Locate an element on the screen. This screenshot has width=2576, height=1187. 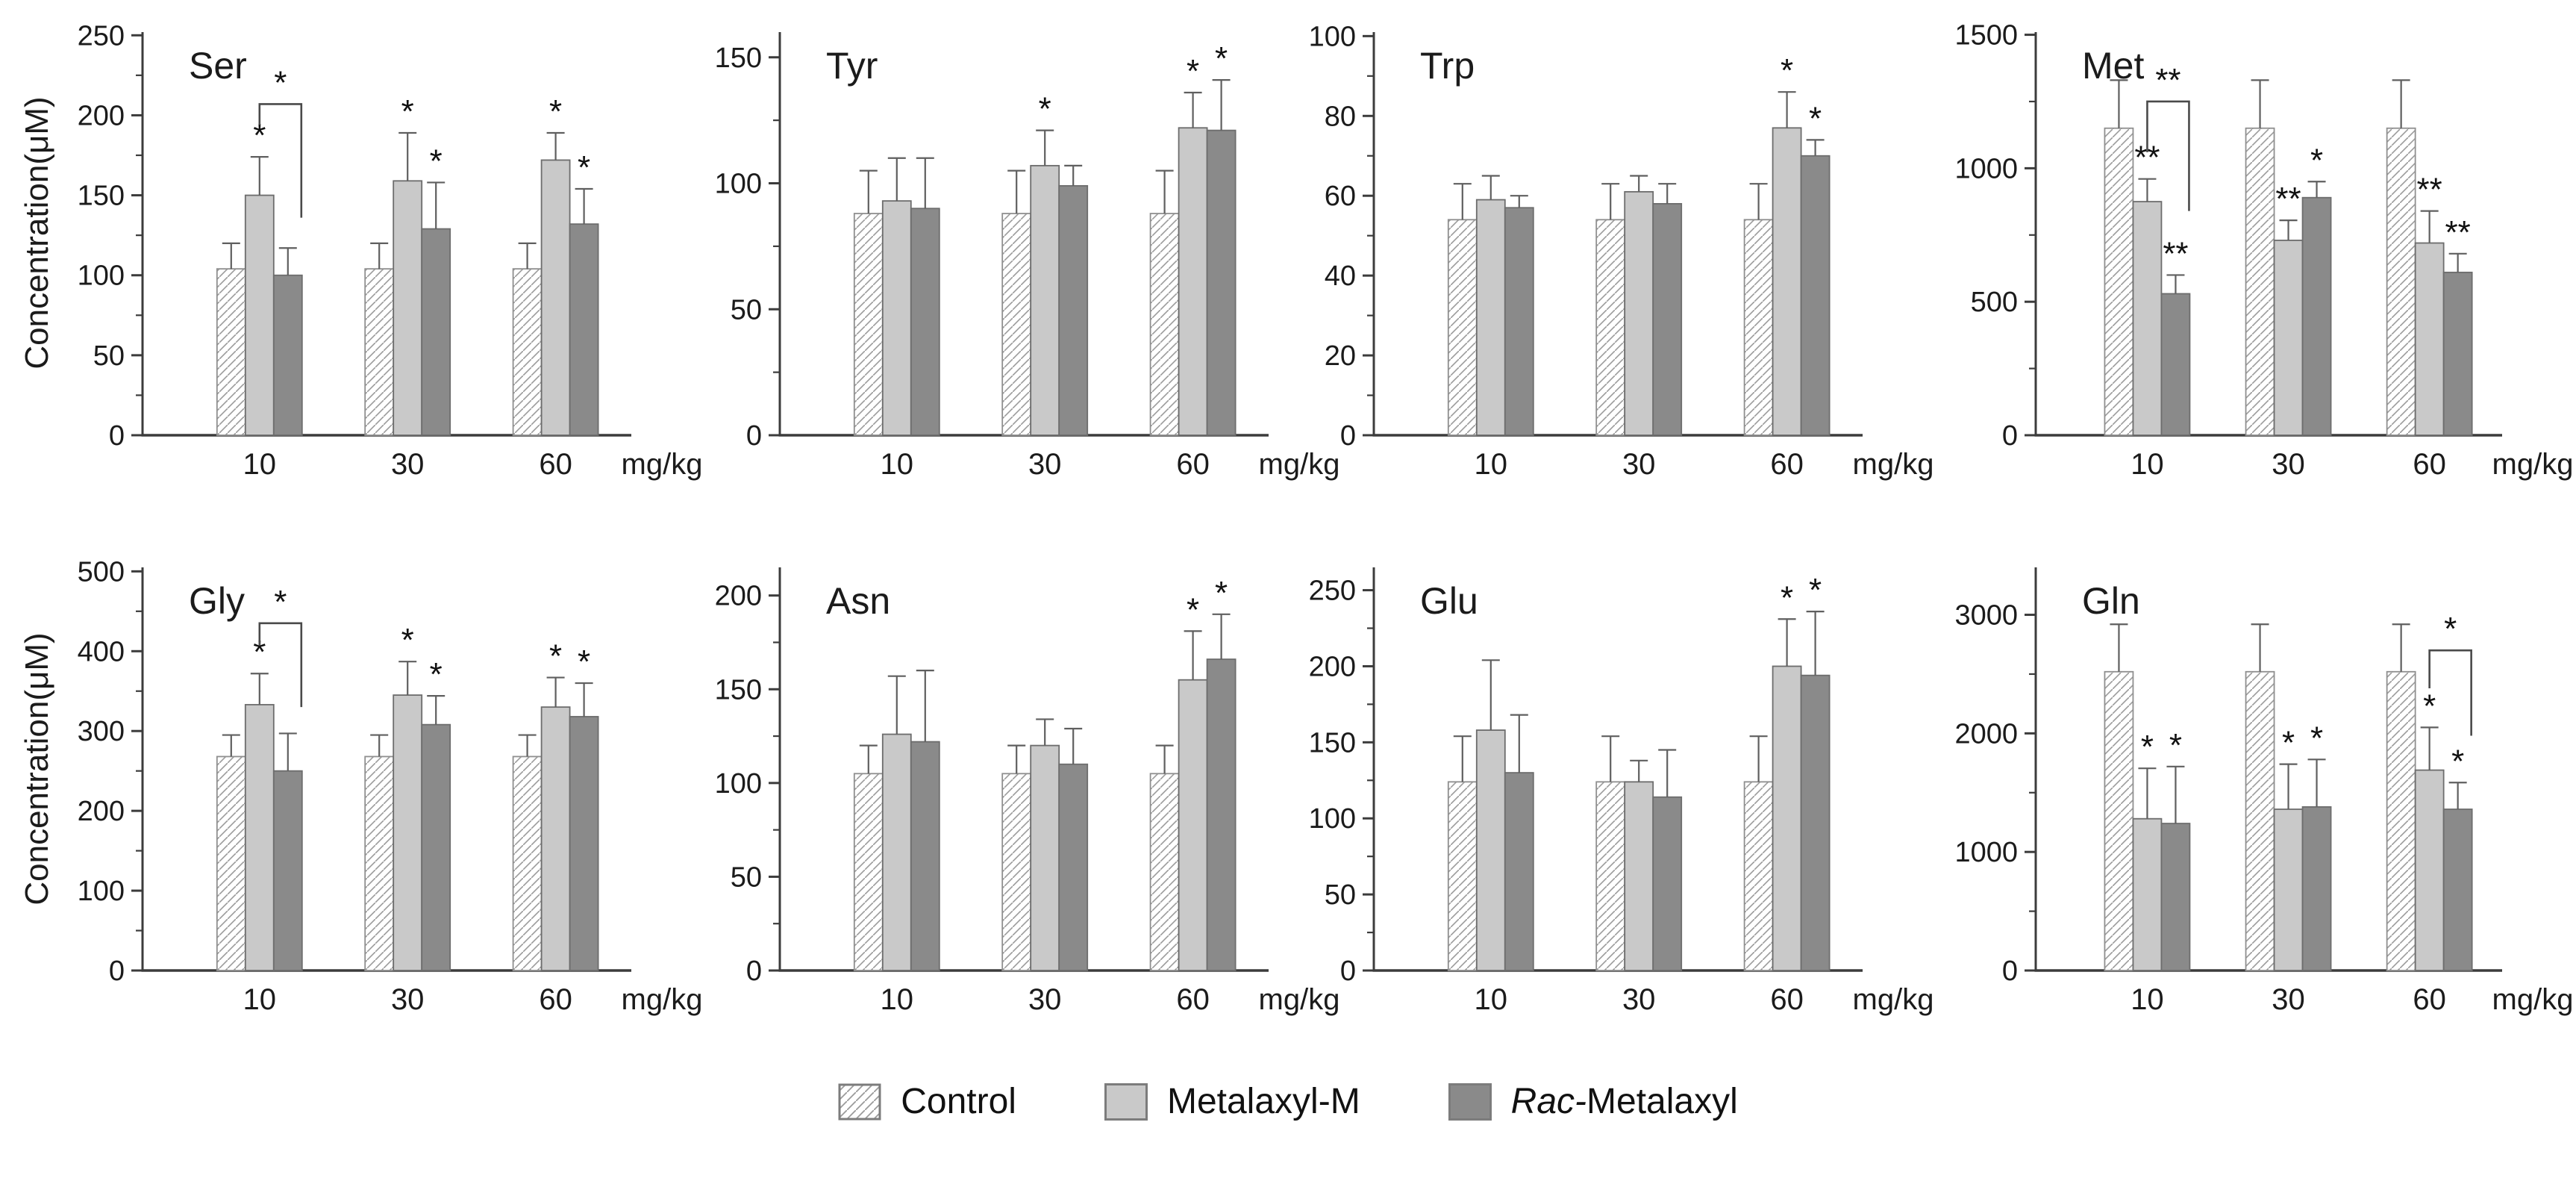
significance-marker: ** is located at coordinates (2288, 199).